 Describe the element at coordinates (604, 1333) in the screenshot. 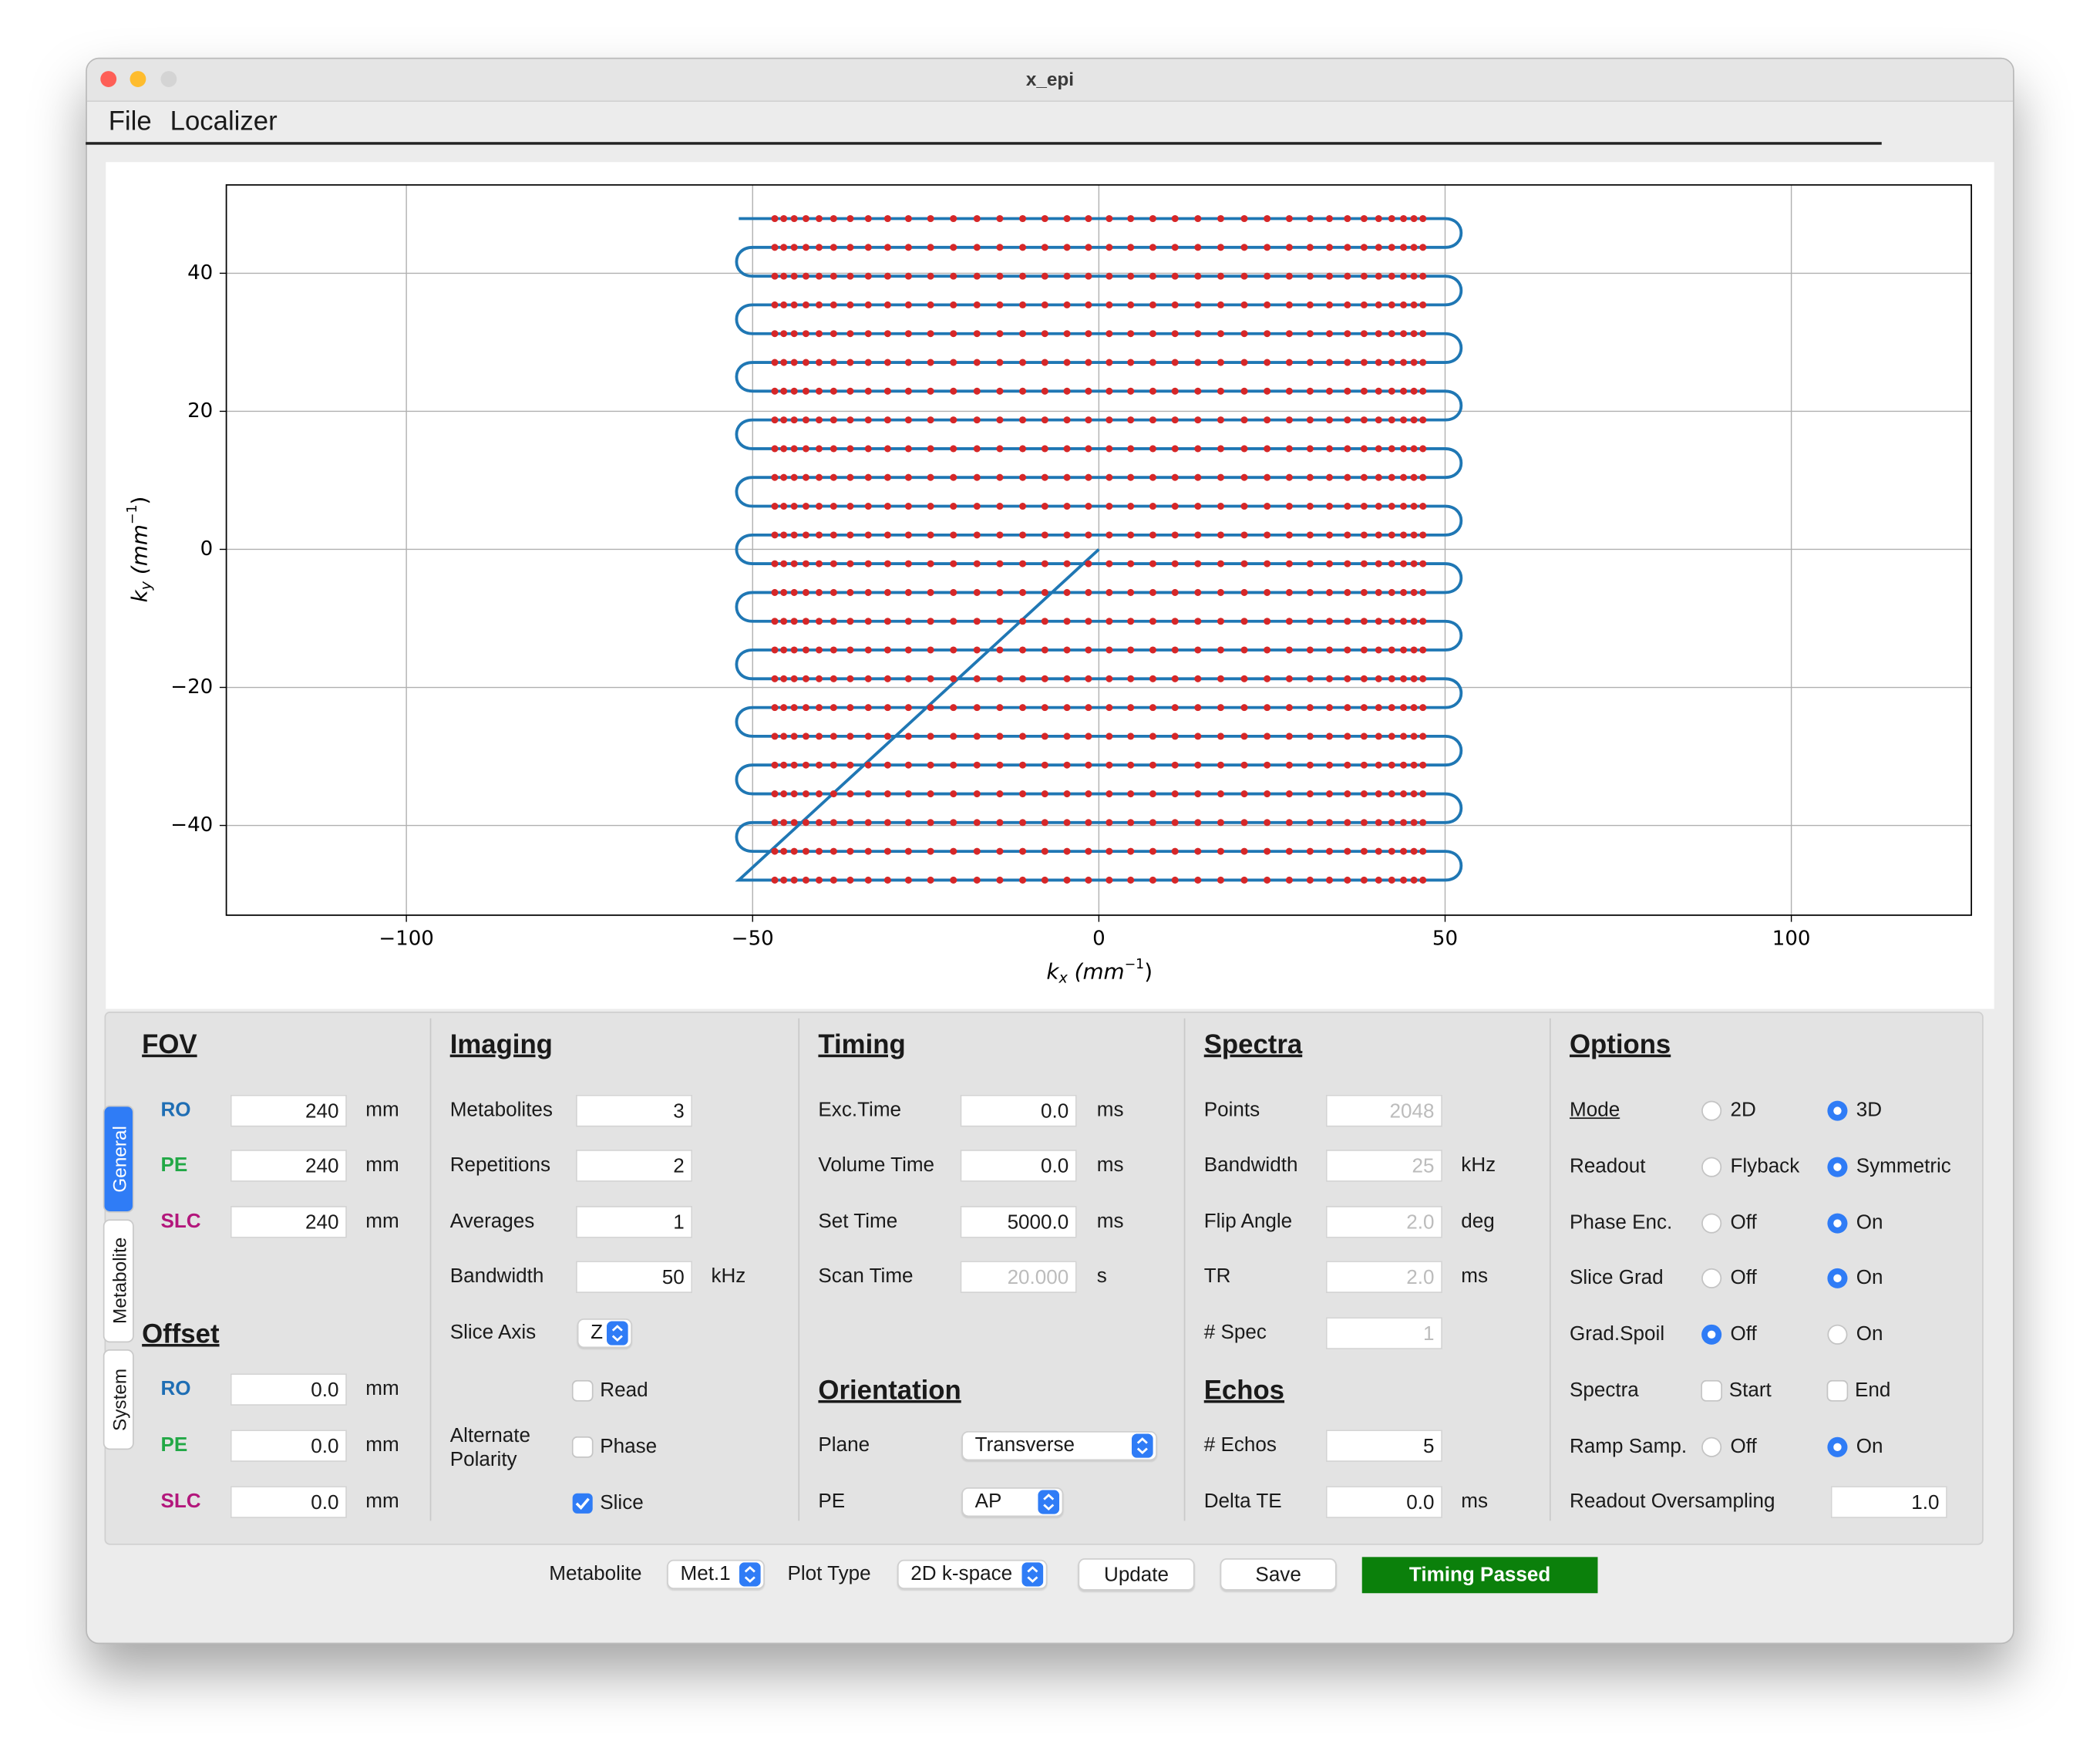

I see `dropdown: Z` at that location.